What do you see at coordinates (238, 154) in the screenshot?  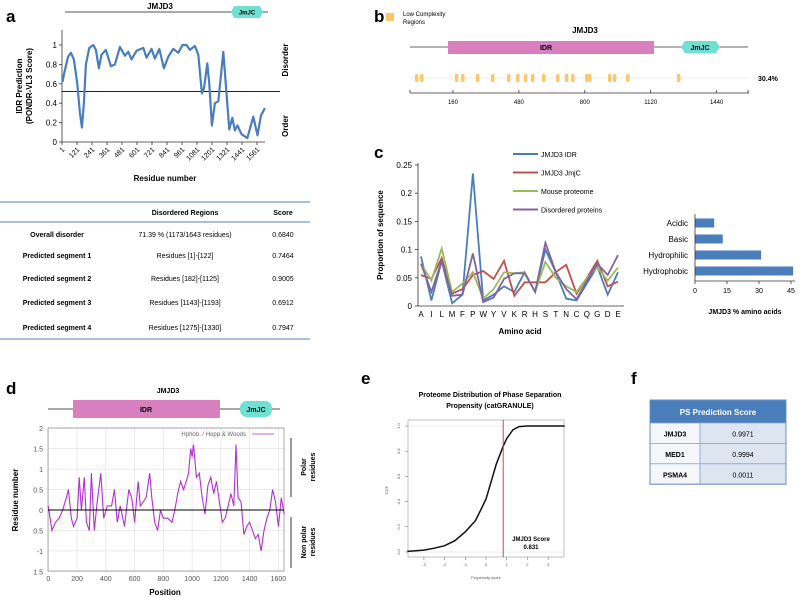 I see `x-tick-label: 1441` at bounding box center [238, 154].